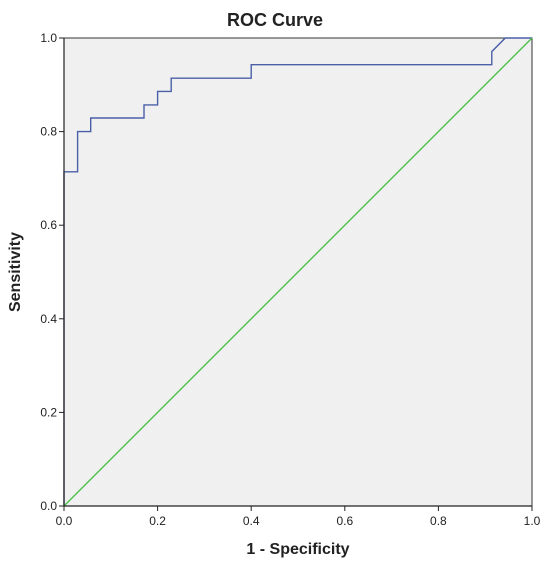 The width and height of the screenshot is (550, 570). What do you see at coordinates (344, 521) in the screenshot?
I see `x-tick-label: 0.6` at bounding box center [344, 521].